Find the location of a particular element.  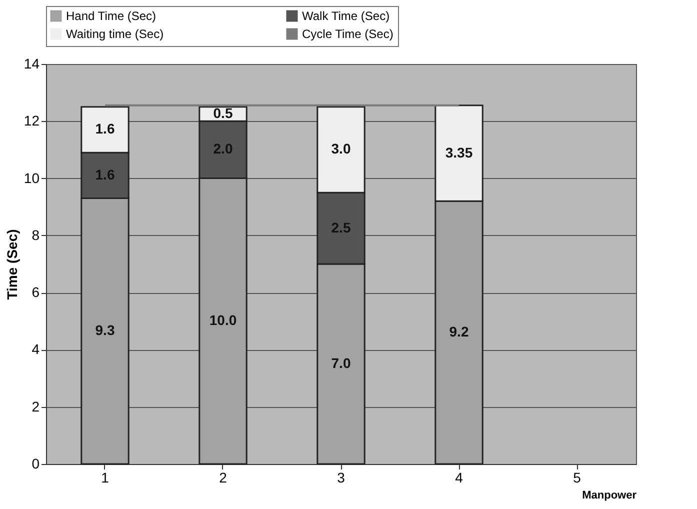

y-tick-label: 10 is located at coordinates (32, 178).